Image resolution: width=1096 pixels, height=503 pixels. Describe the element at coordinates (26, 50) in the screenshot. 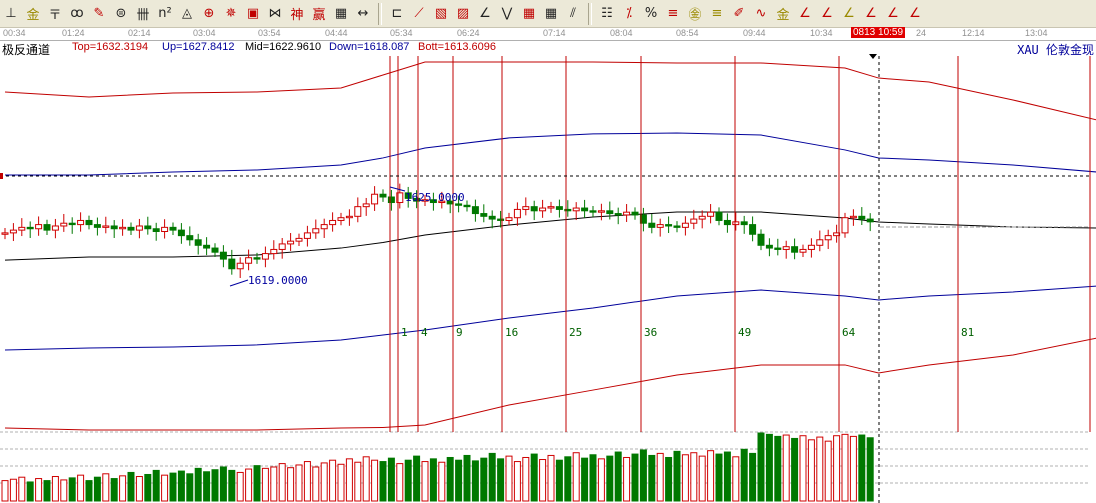

I see `indicator-name: 极反通道` at that location.